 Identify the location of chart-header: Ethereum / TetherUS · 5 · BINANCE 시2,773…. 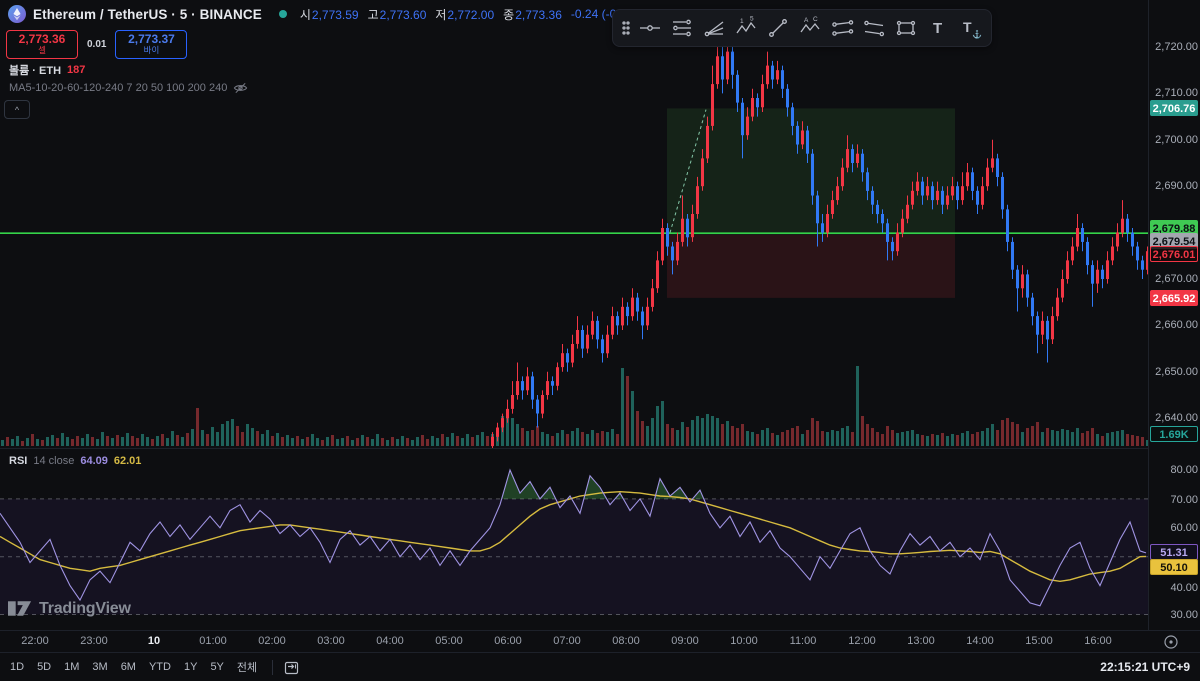
(328, 14).